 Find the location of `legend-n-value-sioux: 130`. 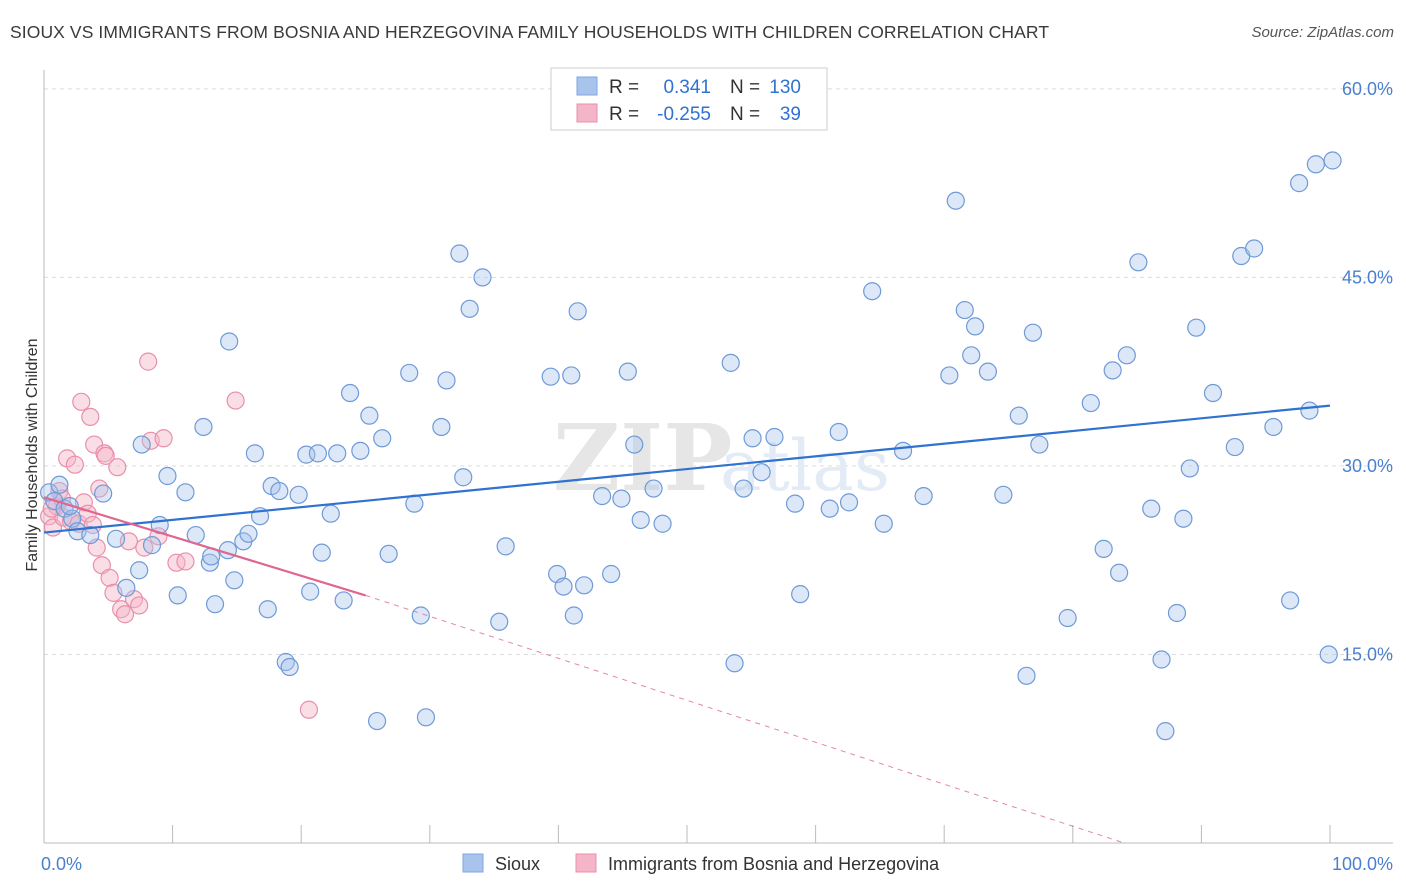

legend-n-value-sioux: 130 is located at coordinates (785, 87).